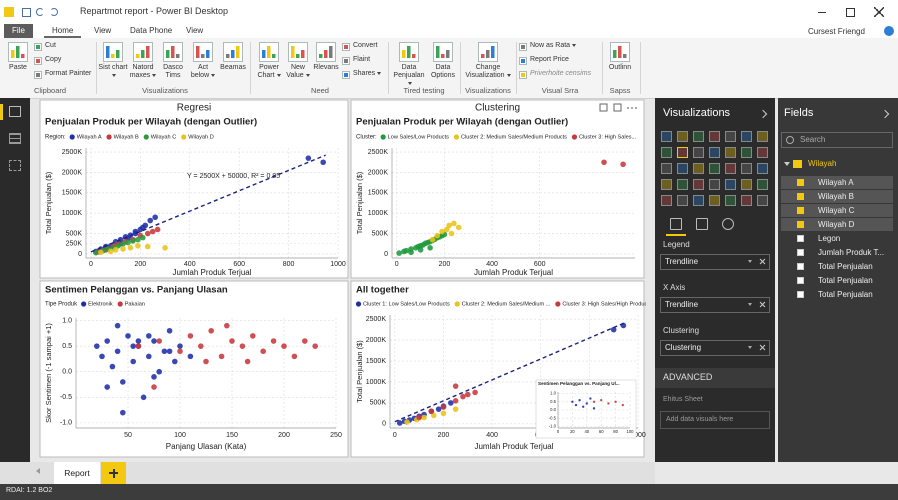 The width and height of the screenshot is (898, 500). What do you see at coordinates (18, 68) in the screenshot?
I see `ribbon-button: Paste` at bounding box center [18, 68].